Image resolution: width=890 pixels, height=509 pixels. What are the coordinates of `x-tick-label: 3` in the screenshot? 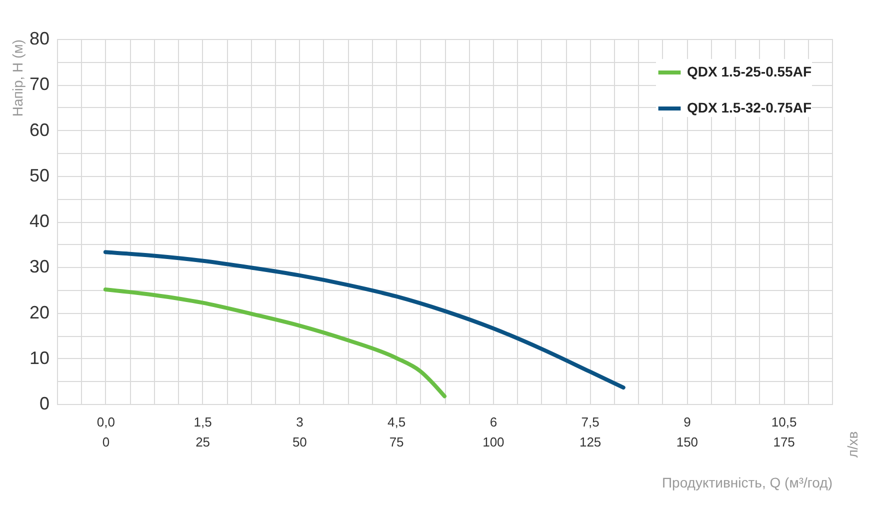 It's located at (300, 422).